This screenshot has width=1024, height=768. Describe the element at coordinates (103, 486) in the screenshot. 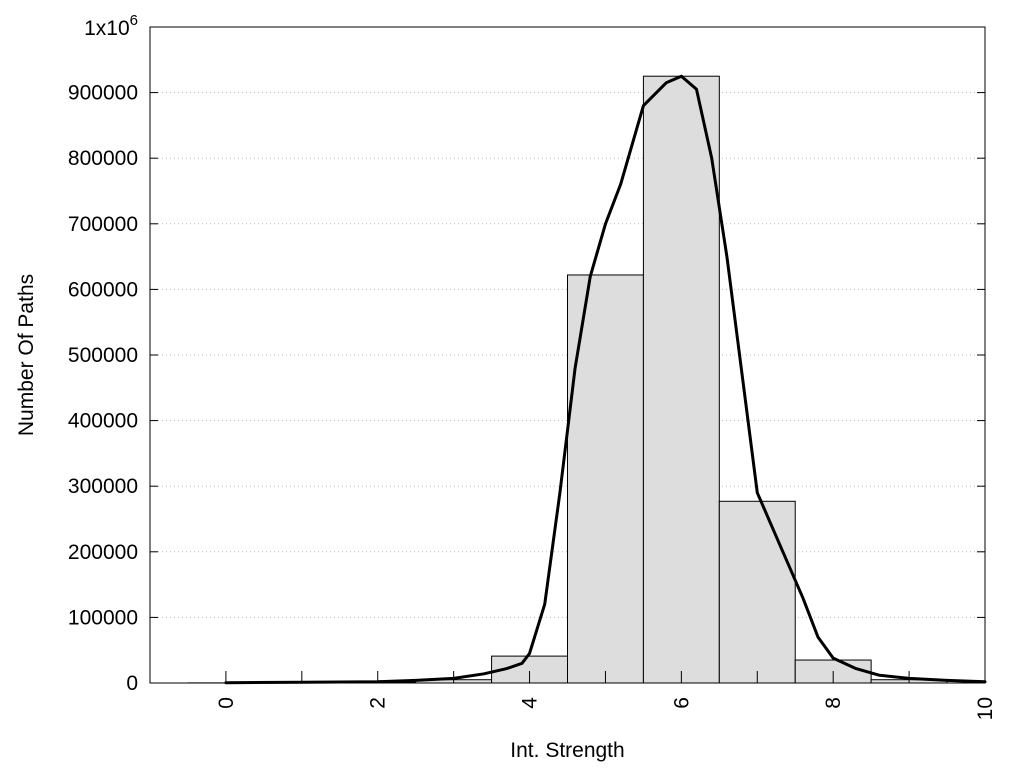

I see `y-tick-label: 300000` at that location.